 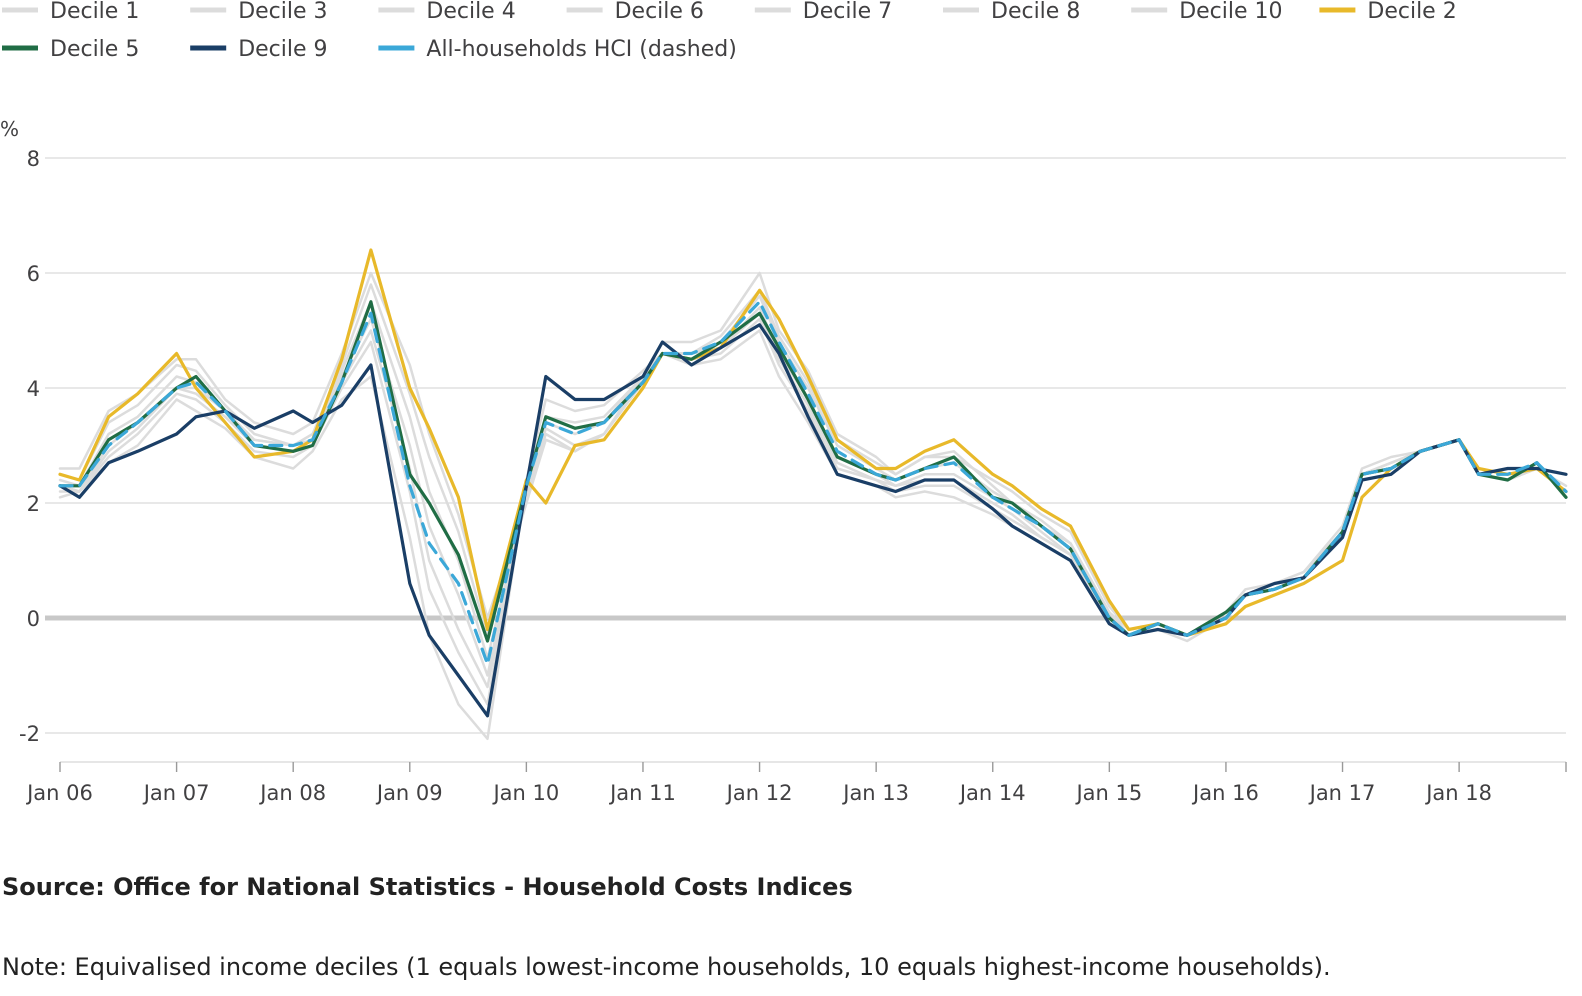 I want to click on legend-item-all-households-hci-dashed: All-households HCI (dashed), so click(x=557, y=49).